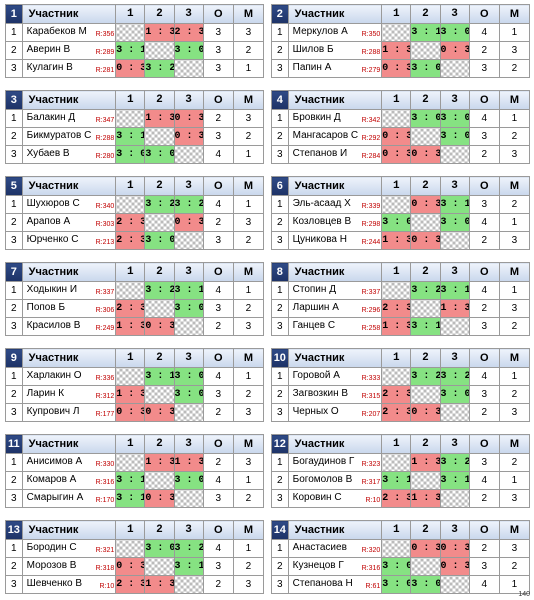 The height and width of the screenshot is (600, 534). What do you see at coordinates (315, 307) in the screenshot?
I see `player-name: Ларшин А` at bounding box center [315, 307].